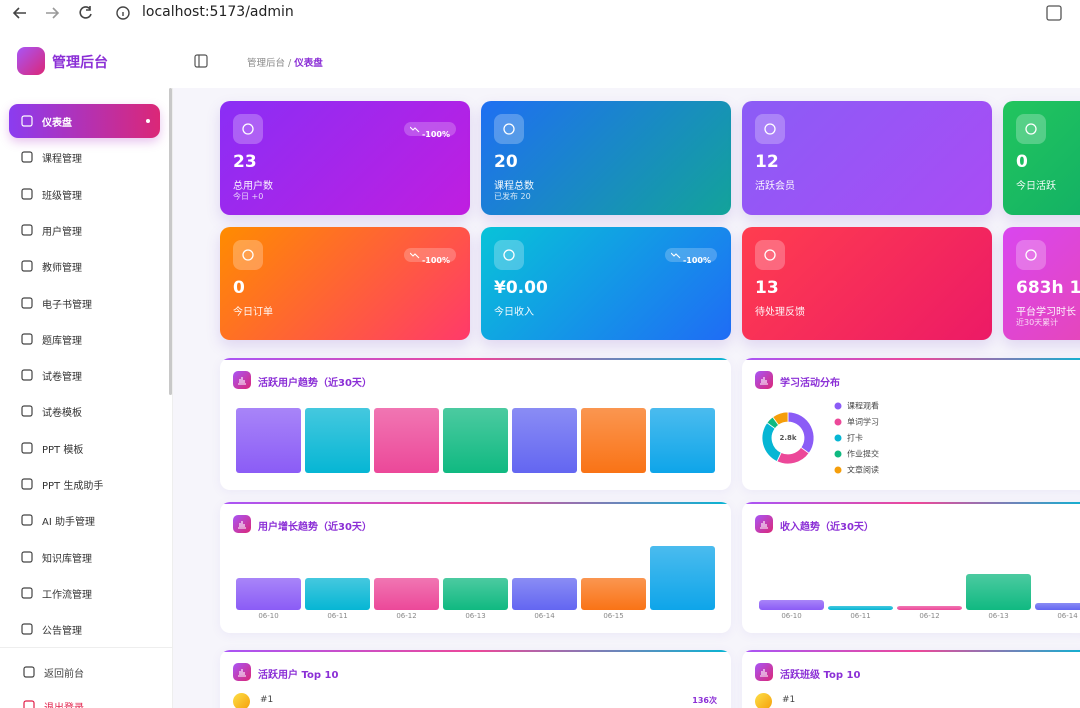 The image size is (1080, 708). Describe the element at coordinates (475, 651) in the screenshot. I see `panel-accent` at that location.